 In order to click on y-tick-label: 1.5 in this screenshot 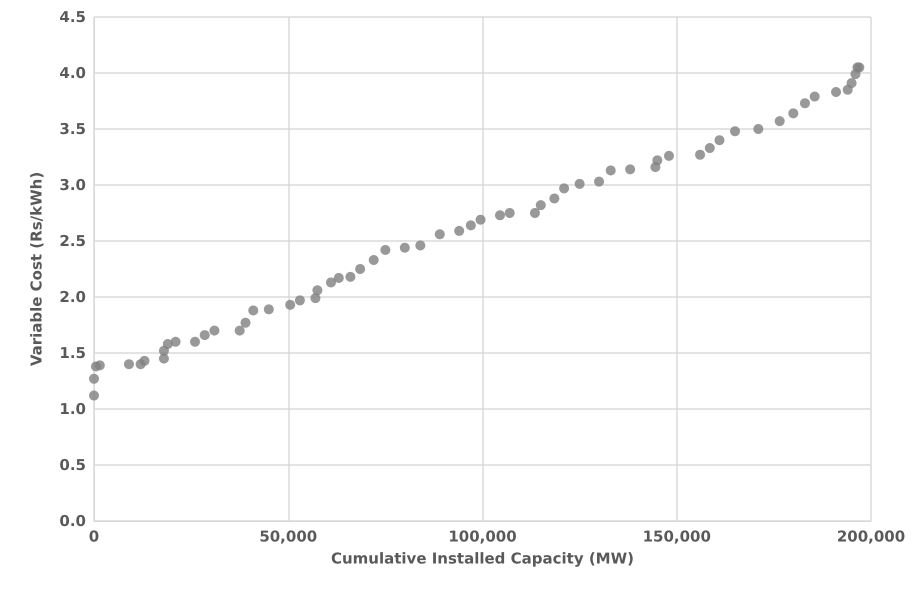, I will do `click(72, 353)`.